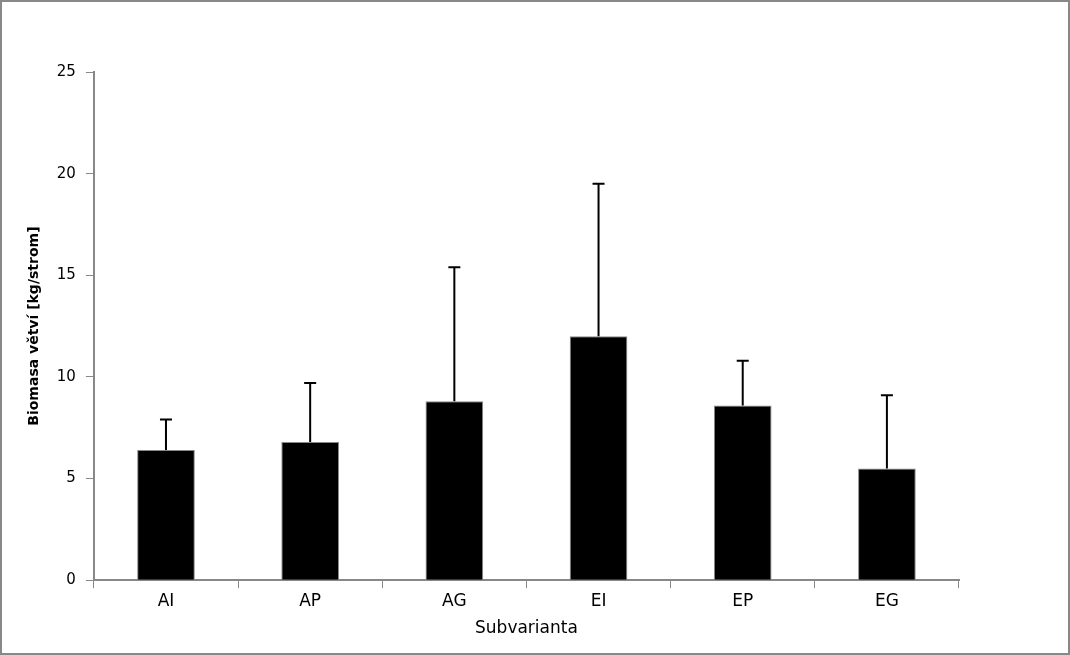  What do you see at coordinates (598, 599) in the screenshot?
I see `x-tick-label: EI` at bounding box center [598, 599].